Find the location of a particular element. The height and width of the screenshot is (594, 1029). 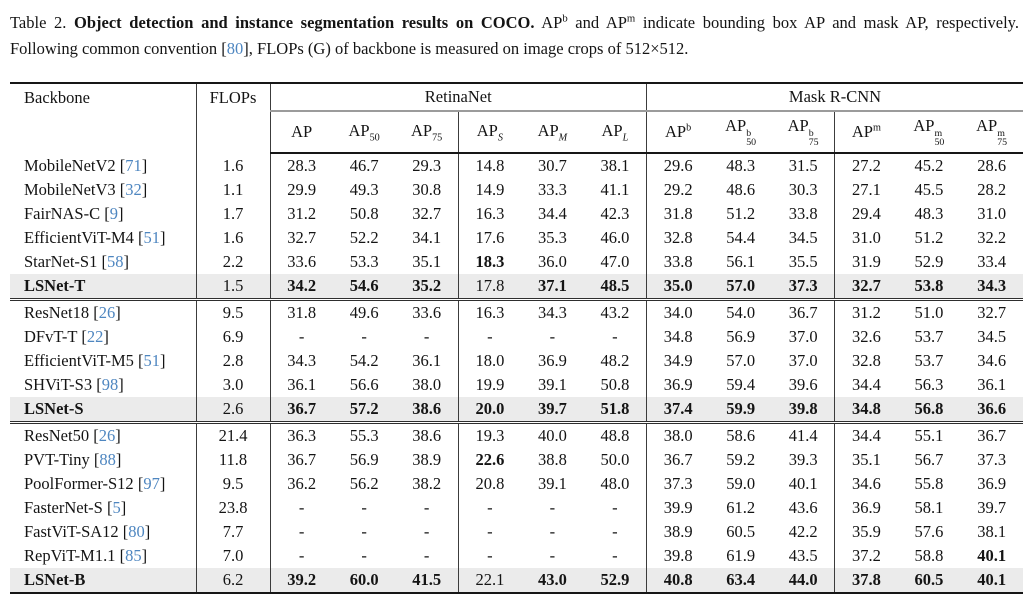

col-header-metric: APM is located at coordinates (552, 133).